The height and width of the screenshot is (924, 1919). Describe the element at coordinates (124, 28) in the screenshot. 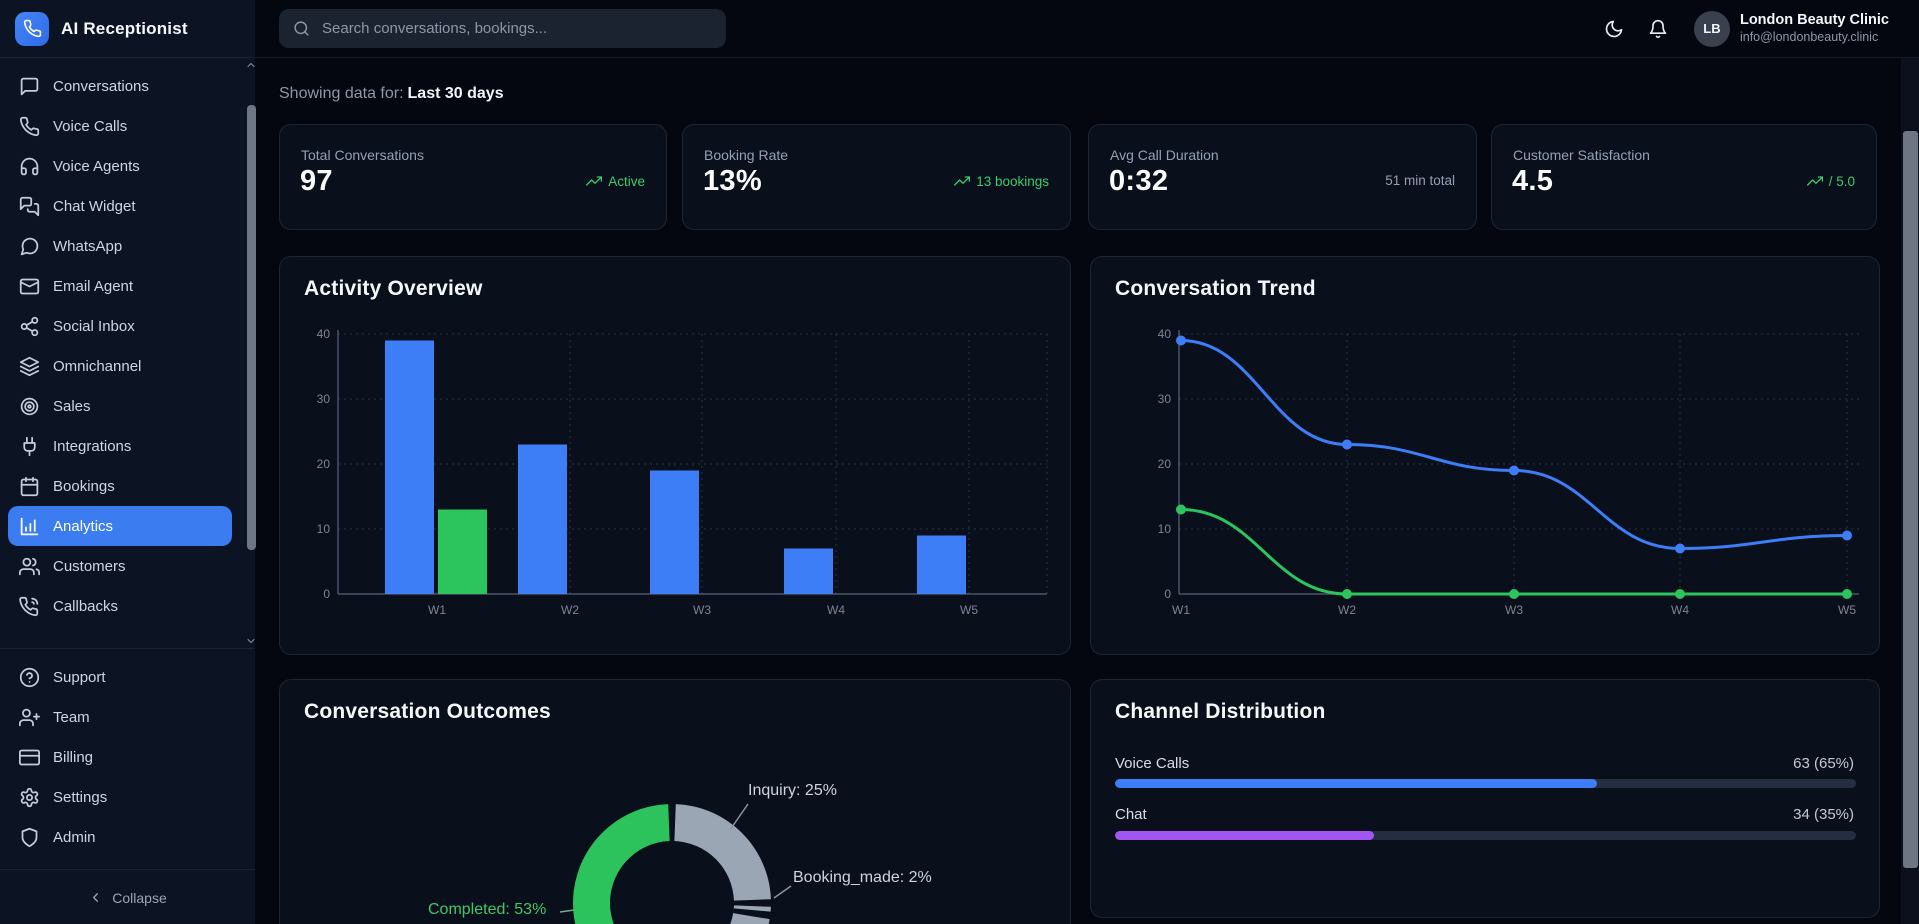

I see `app-title: AI Receptionist` at that location.